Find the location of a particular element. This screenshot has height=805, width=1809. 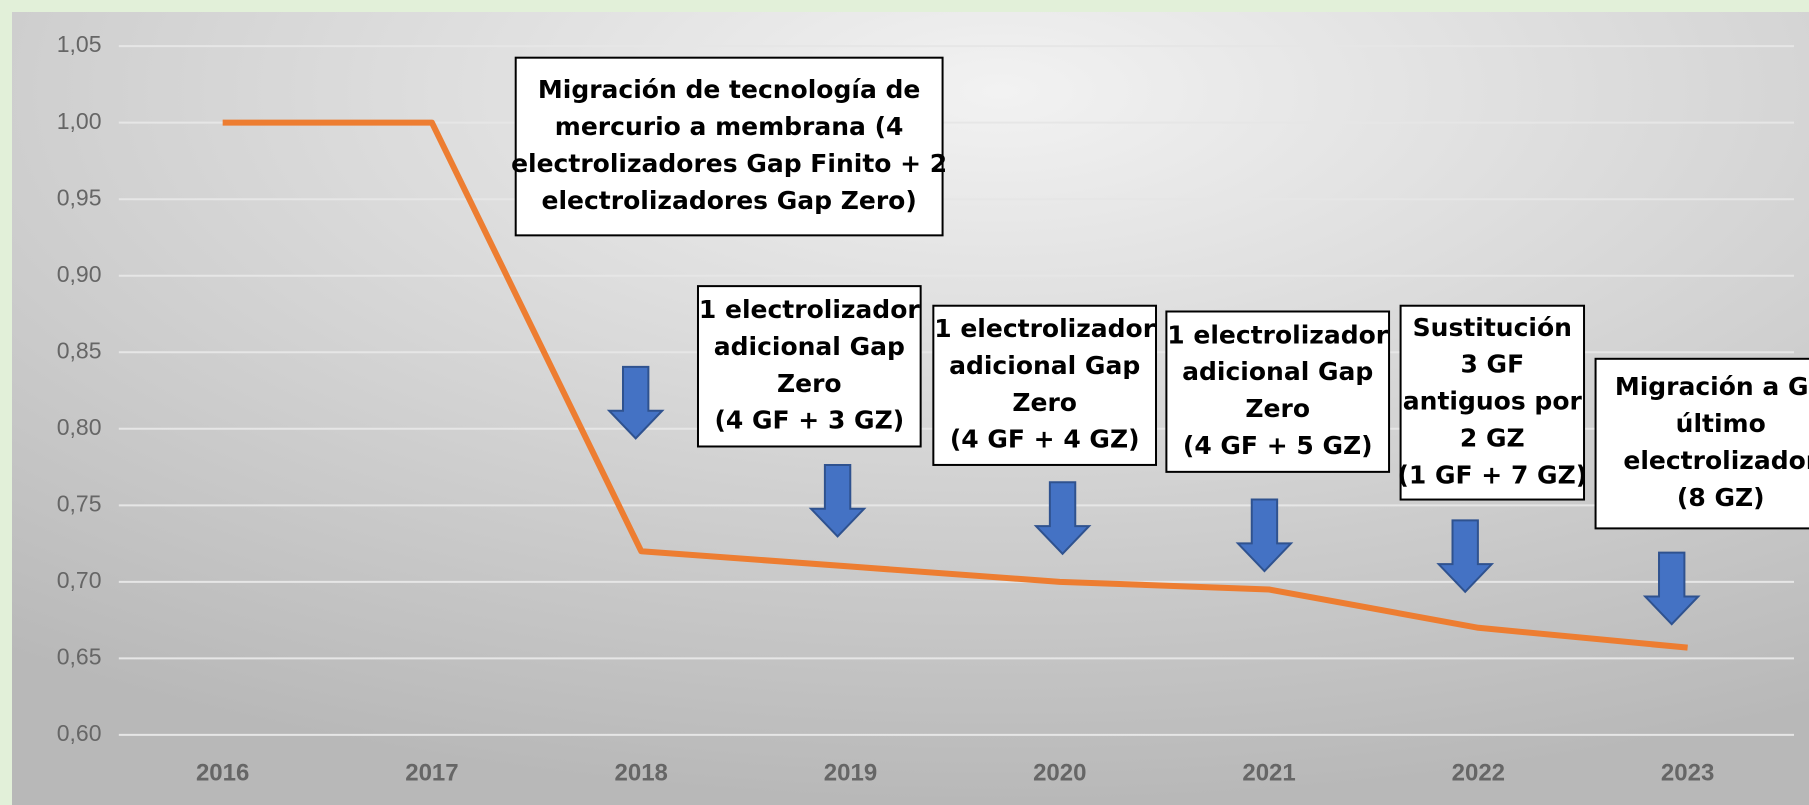

y-tick-label: 0,95 is located at coordinates (79, 197).